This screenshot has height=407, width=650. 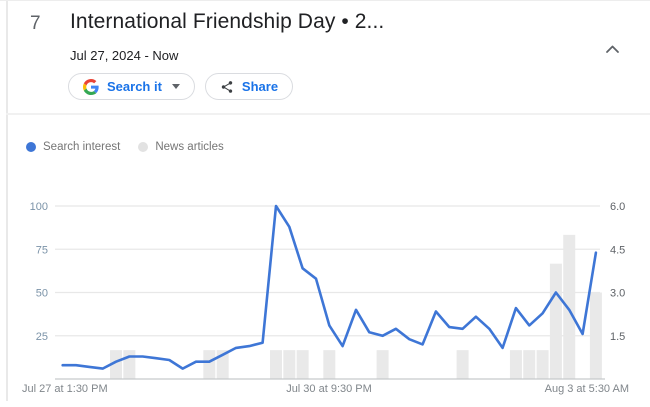 I want to click on search-it-button: Search it, so click(x=131, y=86).